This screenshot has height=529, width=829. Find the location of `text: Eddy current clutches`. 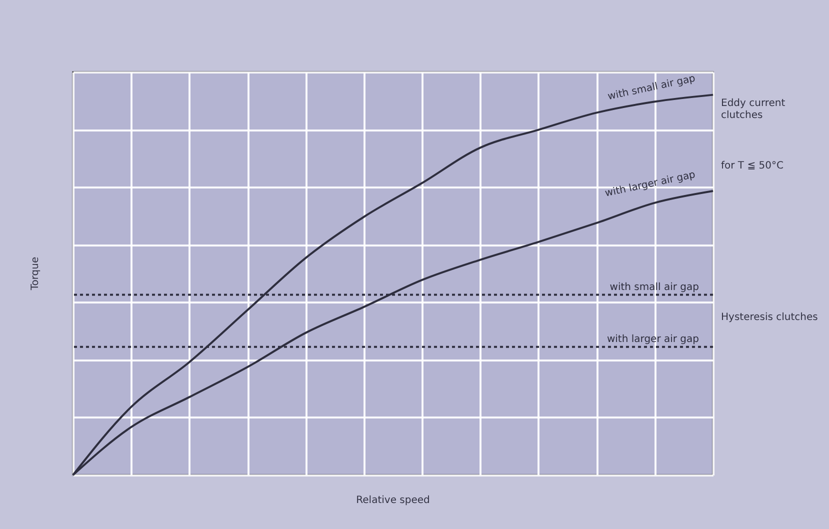

text: Eddy current clutches is located at coordinates (753, 110).